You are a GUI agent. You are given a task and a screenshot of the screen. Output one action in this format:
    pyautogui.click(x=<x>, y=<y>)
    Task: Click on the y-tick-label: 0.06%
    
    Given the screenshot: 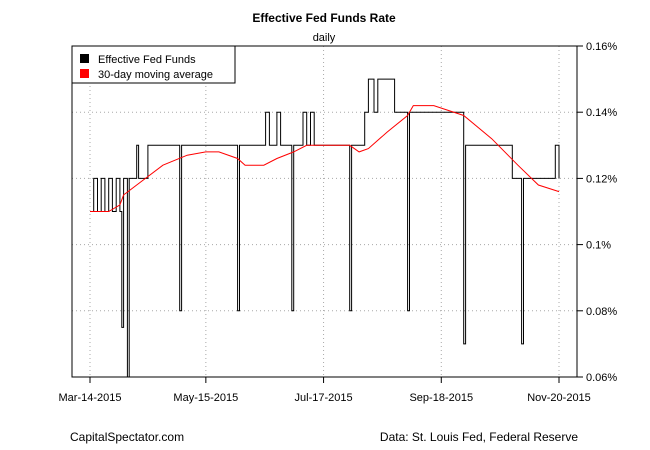 What is the action you would take?
    pyautogui.click(x=601, y=378)
    